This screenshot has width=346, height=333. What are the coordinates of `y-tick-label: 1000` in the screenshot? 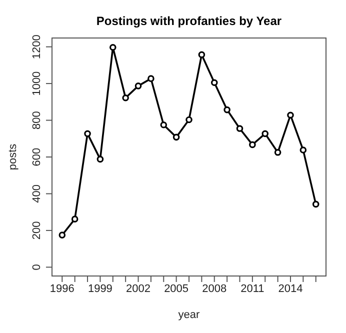 It's located at (37, 83).